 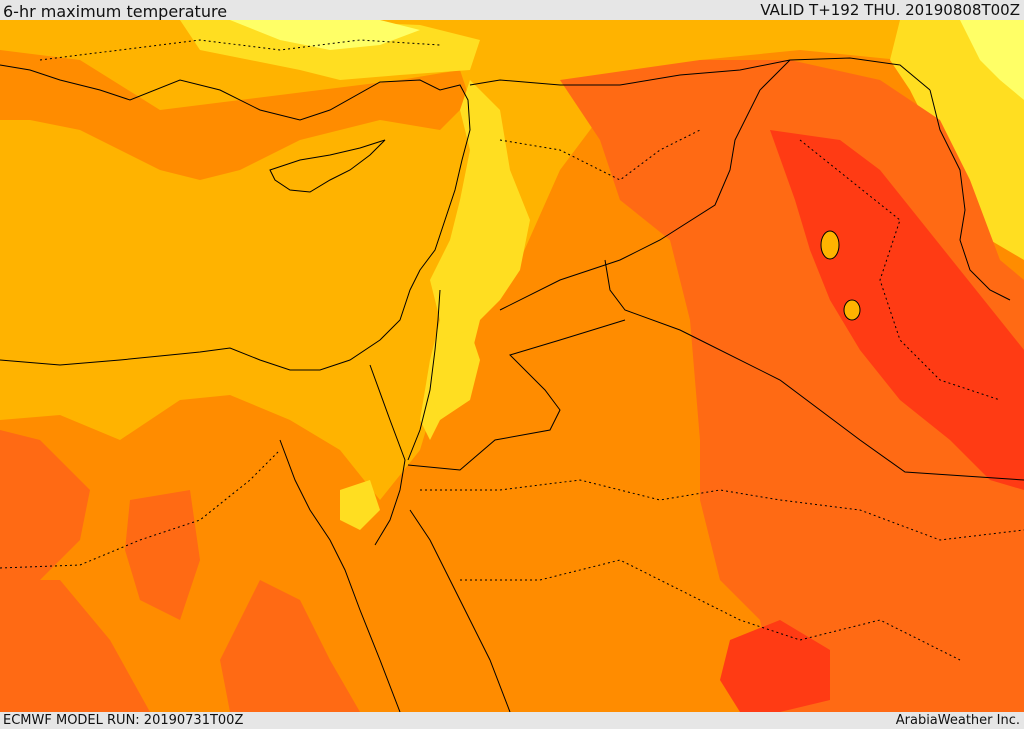 What do you see at coordinates (830, 245) in the screenshot?
I see `lake-tharthar` at bounding box center [830, 245].